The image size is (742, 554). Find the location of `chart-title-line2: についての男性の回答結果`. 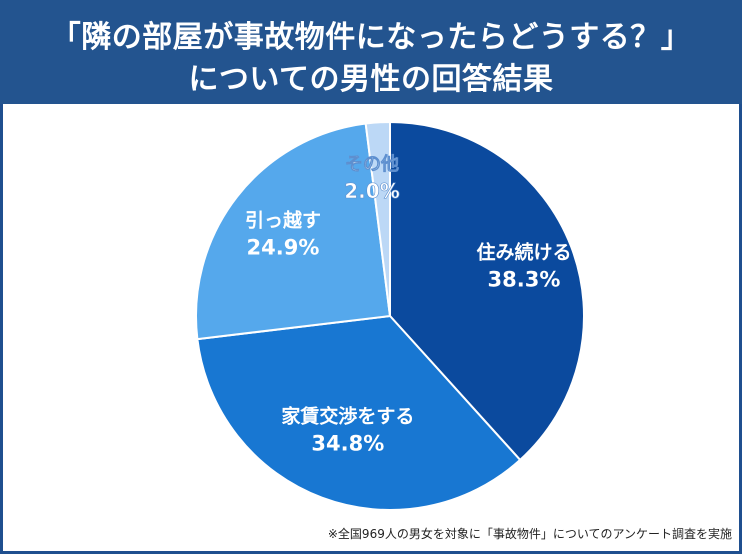

chart-title-line2: についての男性の回答結果 is located at coordinates (371, 79).